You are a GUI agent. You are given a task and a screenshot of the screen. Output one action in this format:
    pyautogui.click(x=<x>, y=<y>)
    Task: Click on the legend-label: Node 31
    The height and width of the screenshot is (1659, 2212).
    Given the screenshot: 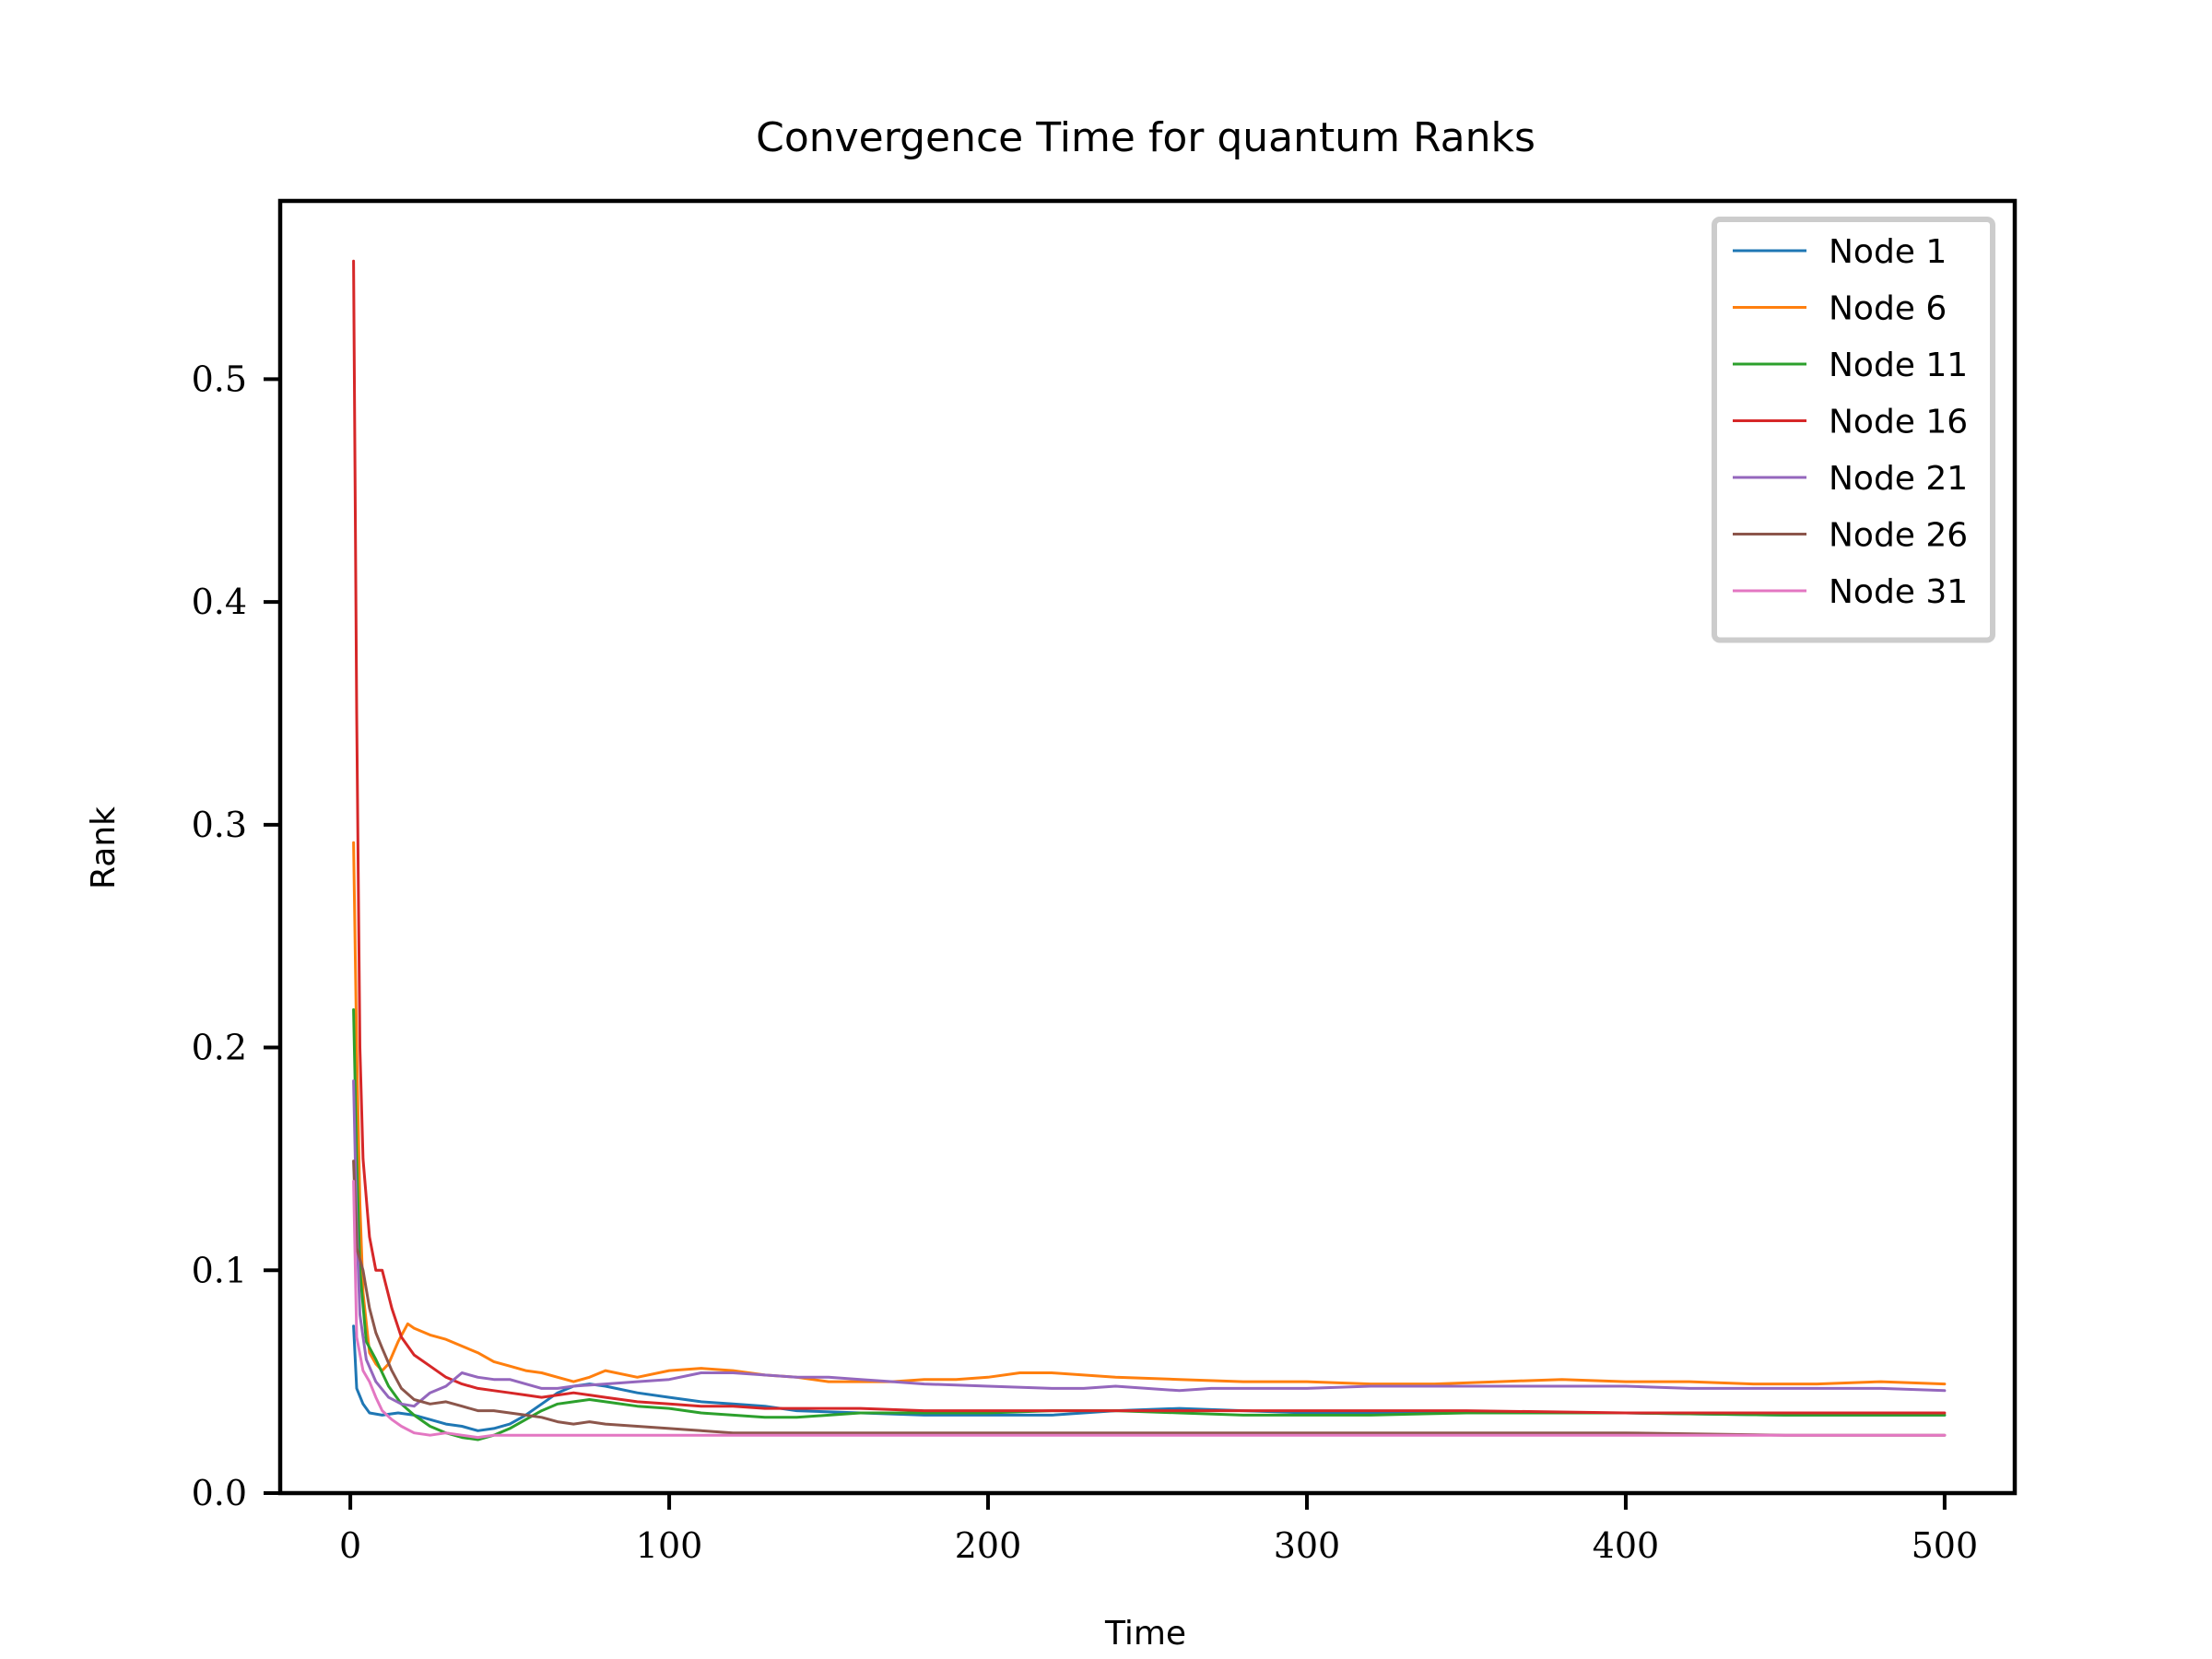 What is the action you would take?
    pyautogui.click(x=1898, y=592)
    